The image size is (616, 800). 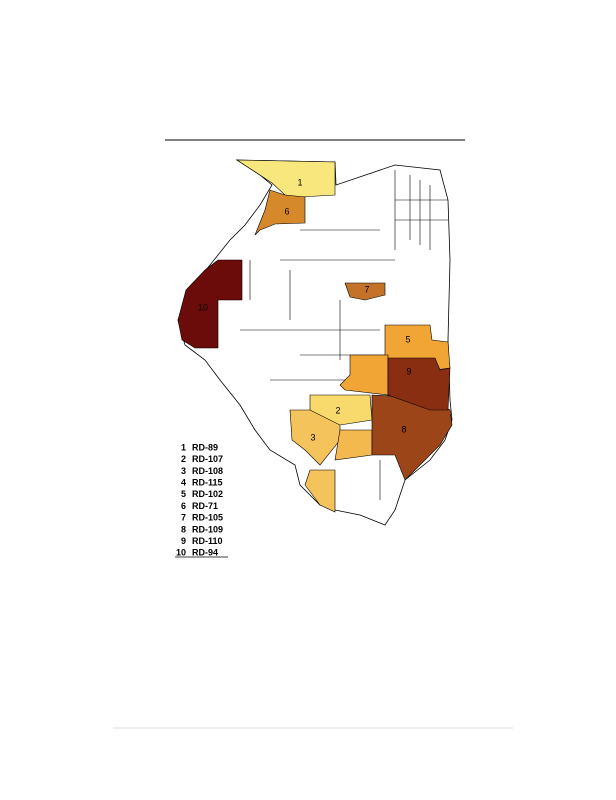 I want to click on region-label: 5, so click(x=407, y=339).